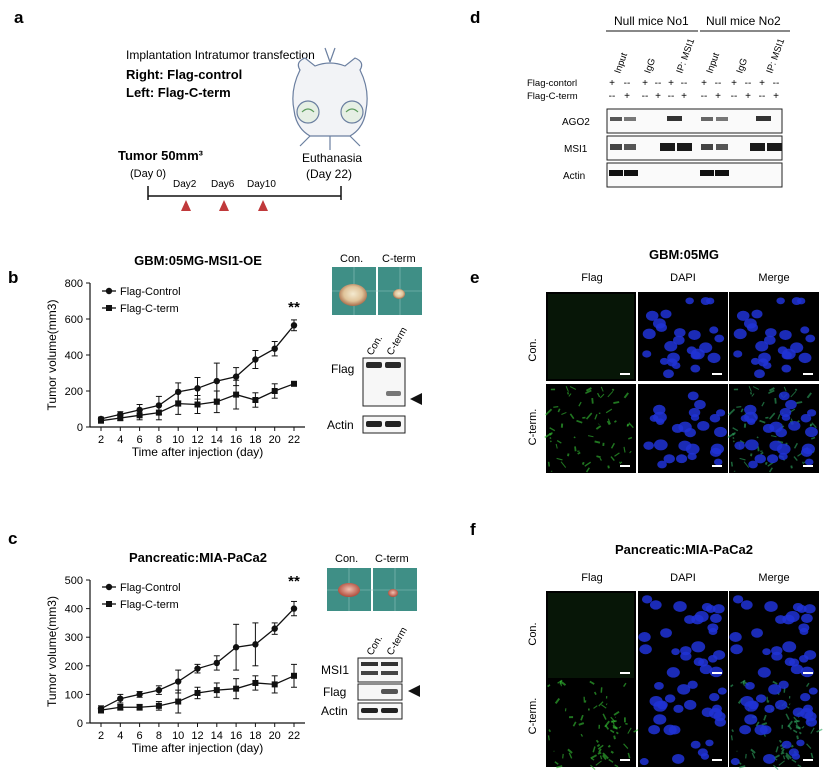  Describe the element at coordinates (150, 292) in the screenshot. I see `legend-label: Flag-Control` at that location.